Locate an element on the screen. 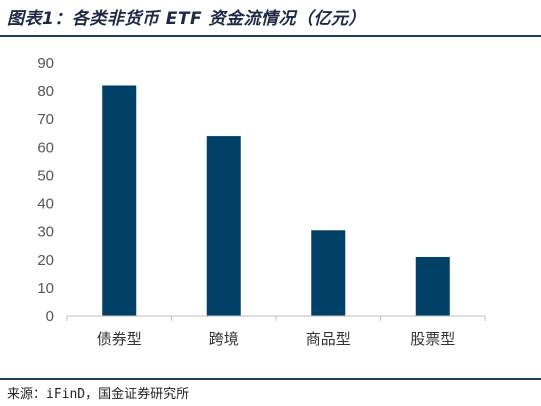 This screenshot has height=406, width=541. y-tick-label: 30 is located at coordinates (45, 232).